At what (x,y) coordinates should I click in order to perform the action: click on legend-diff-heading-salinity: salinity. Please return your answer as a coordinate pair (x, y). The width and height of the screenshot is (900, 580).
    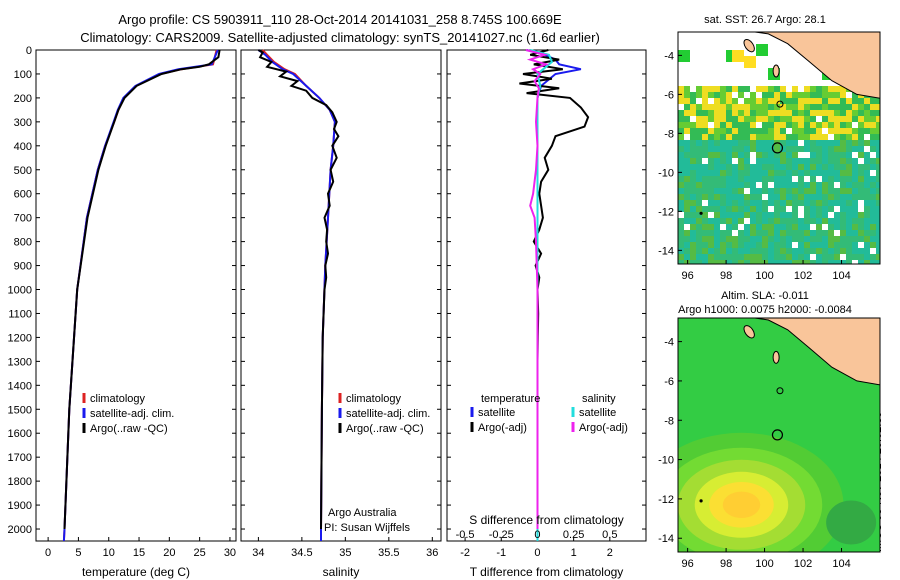
    Looking at the image, I should click on (599, 399).